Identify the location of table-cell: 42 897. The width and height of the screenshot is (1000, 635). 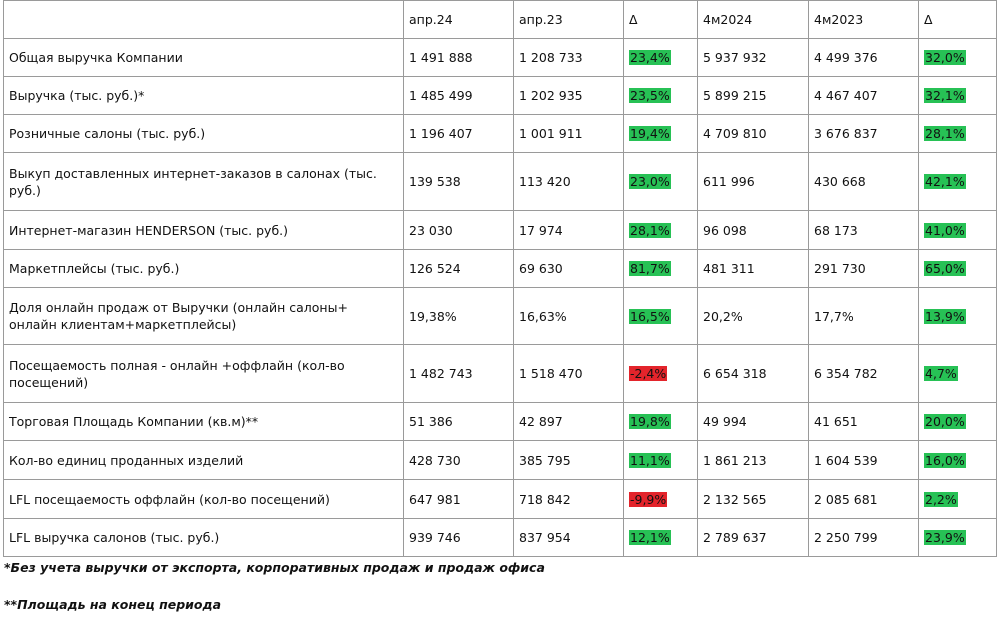
(568, 421).